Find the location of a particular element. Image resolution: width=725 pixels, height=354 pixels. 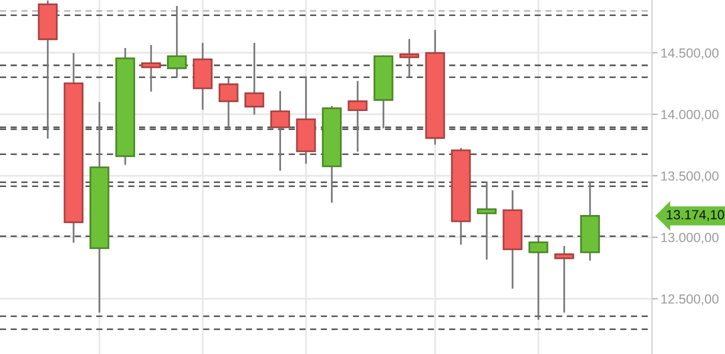

y-tick-label: 14.000,00 is located at coordinates (690, 115).